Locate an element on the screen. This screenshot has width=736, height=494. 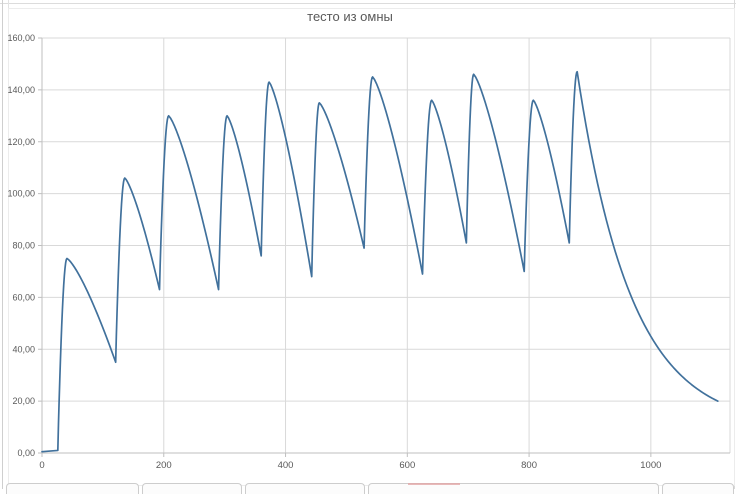
y-axis-label: 80,00 is located at coordinates (23, 246).